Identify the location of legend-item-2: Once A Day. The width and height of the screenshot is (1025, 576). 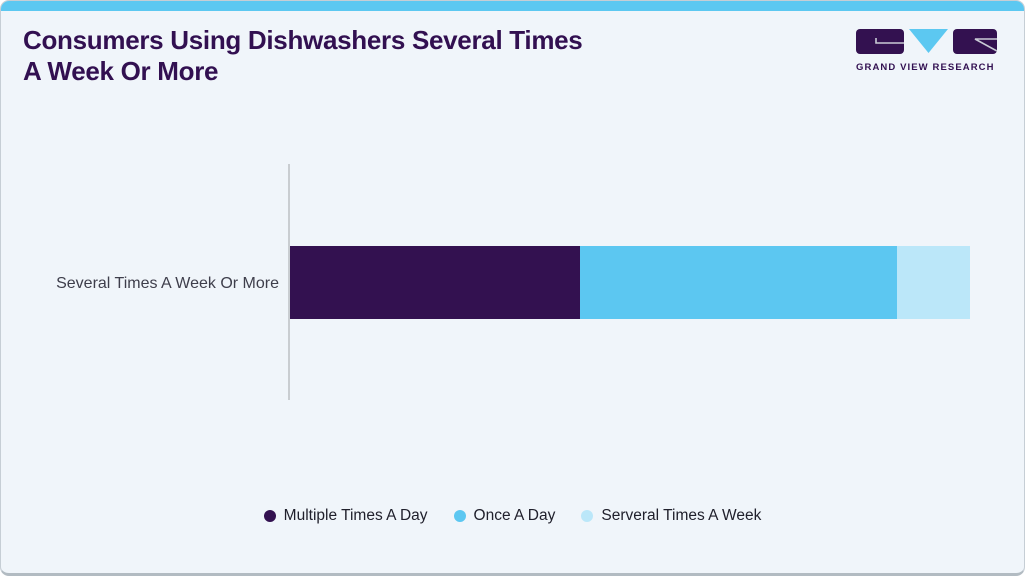
(504, 516).